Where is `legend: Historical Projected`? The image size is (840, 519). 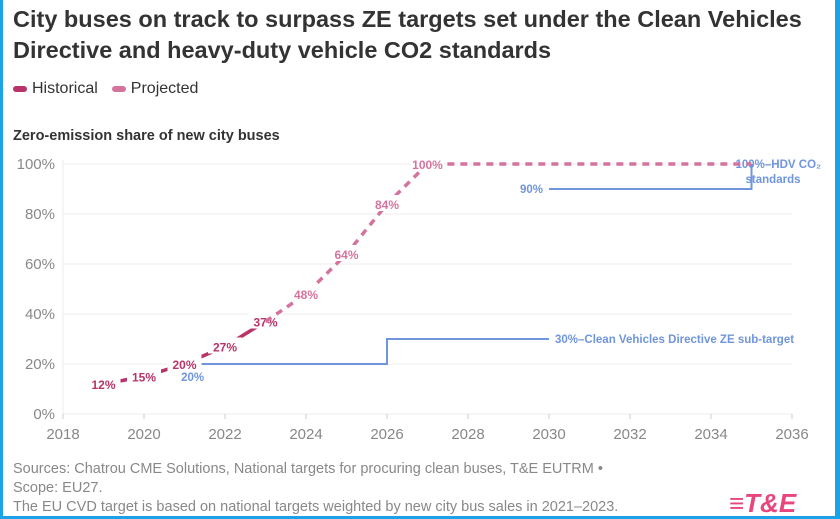
legend: Historical Projected is located at coordinates (105, 89).